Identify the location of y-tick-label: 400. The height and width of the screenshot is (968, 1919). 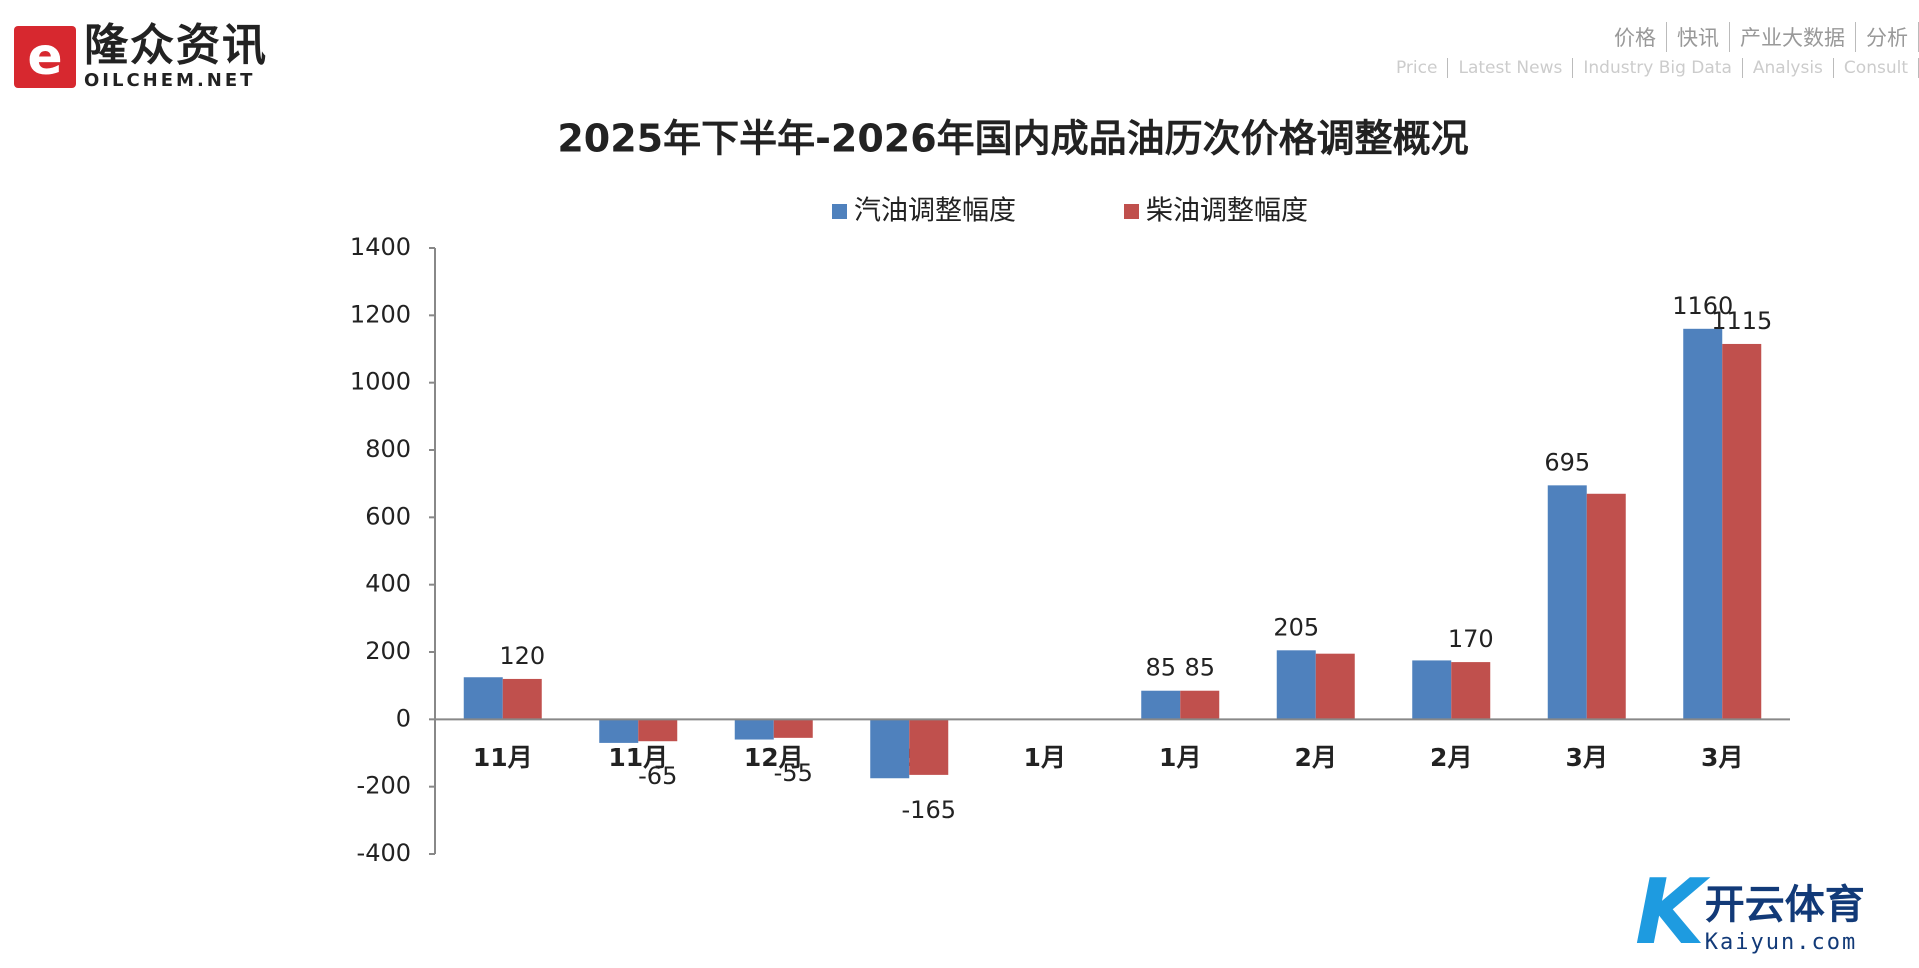
(388, 584).